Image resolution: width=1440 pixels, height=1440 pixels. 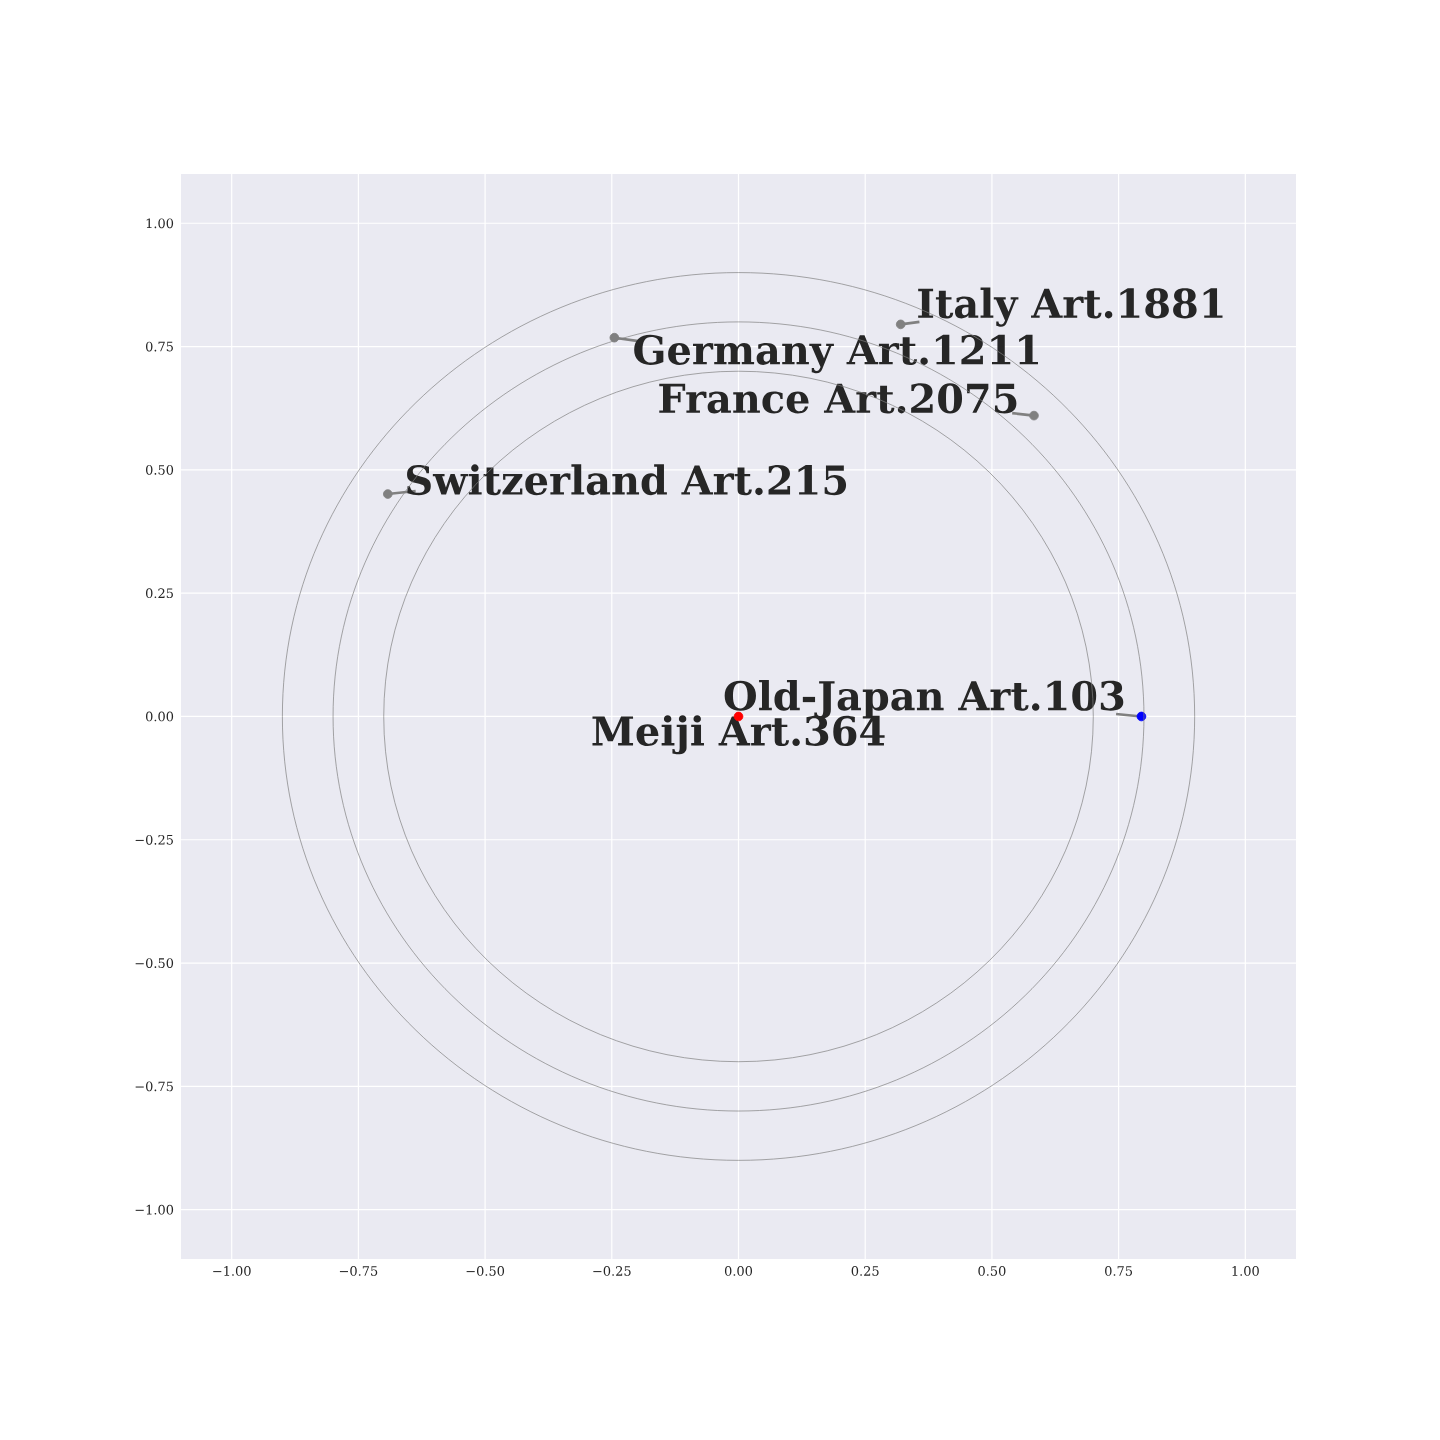 I want to click on x-tick-label: 0.00, so click(x=738, y=1271).